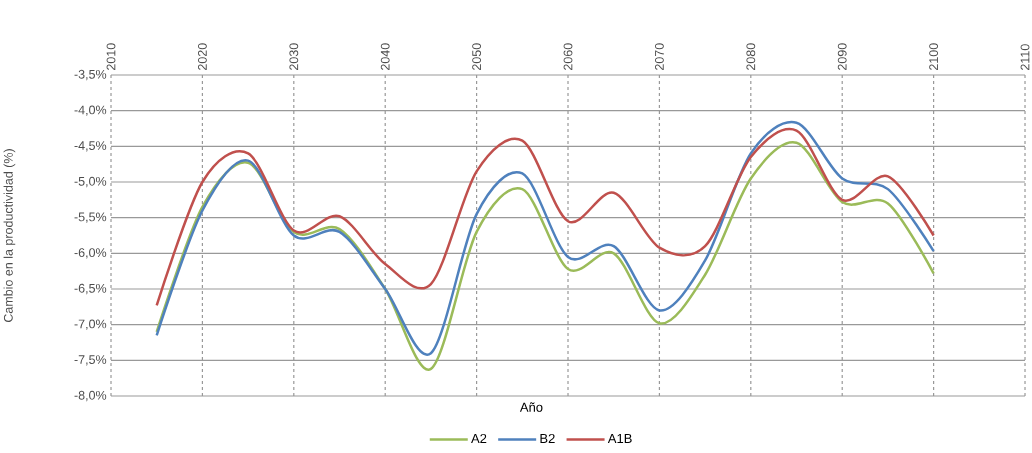 The width and height of the screenshot is (1032, 453). Describe the element at coordinates (385, 56) in the screenshot. I see `x-tick-label: 2040` at that location.